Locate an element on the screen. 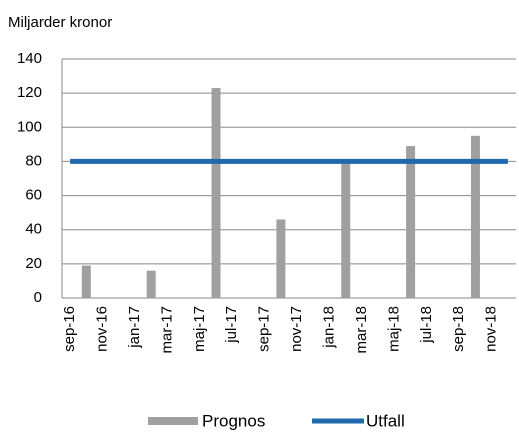  x-tick-label: sep-17 is located at coordinates (264, 329).